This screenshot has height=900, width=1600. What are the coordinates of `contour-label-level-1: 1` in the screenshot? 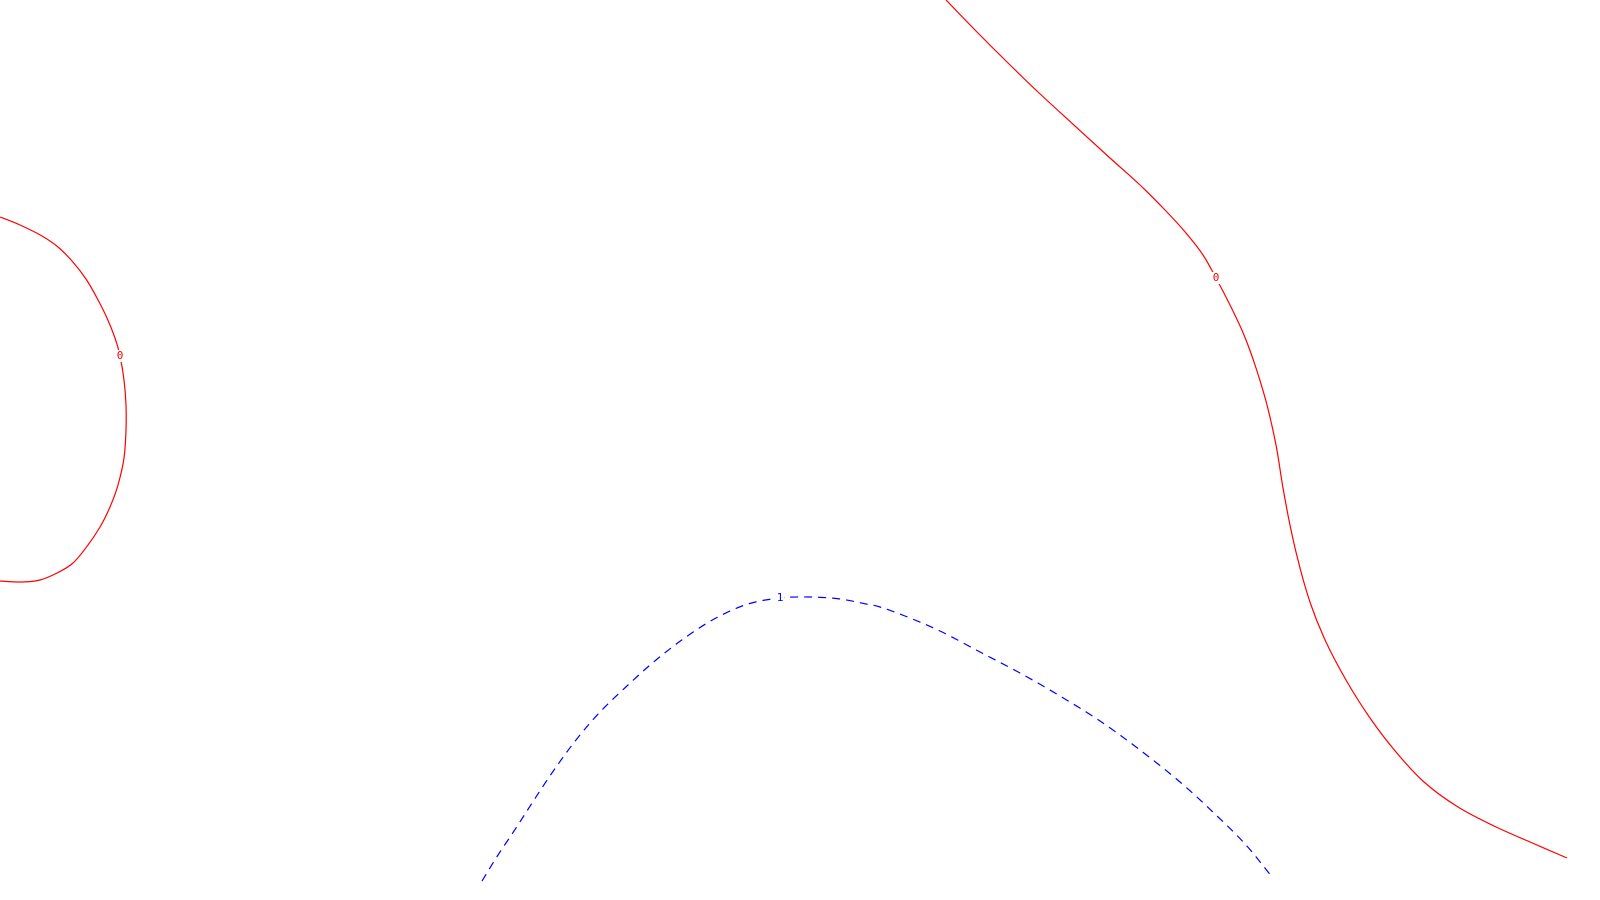 It's located at (780, 597).